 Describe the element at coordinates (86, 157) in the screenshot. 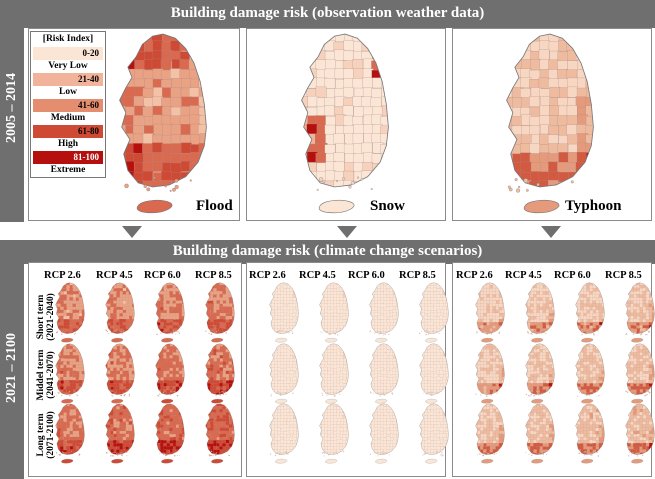

I see `legend-range: 81-100` at that location.